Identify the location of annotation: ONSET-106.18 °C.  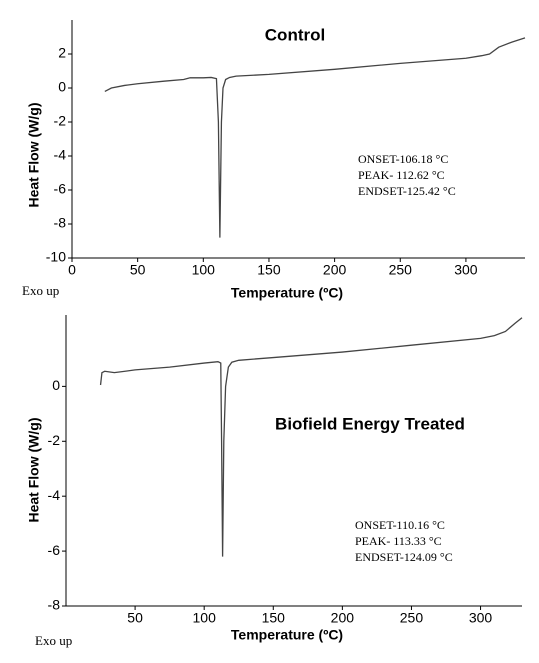
(403, 159).